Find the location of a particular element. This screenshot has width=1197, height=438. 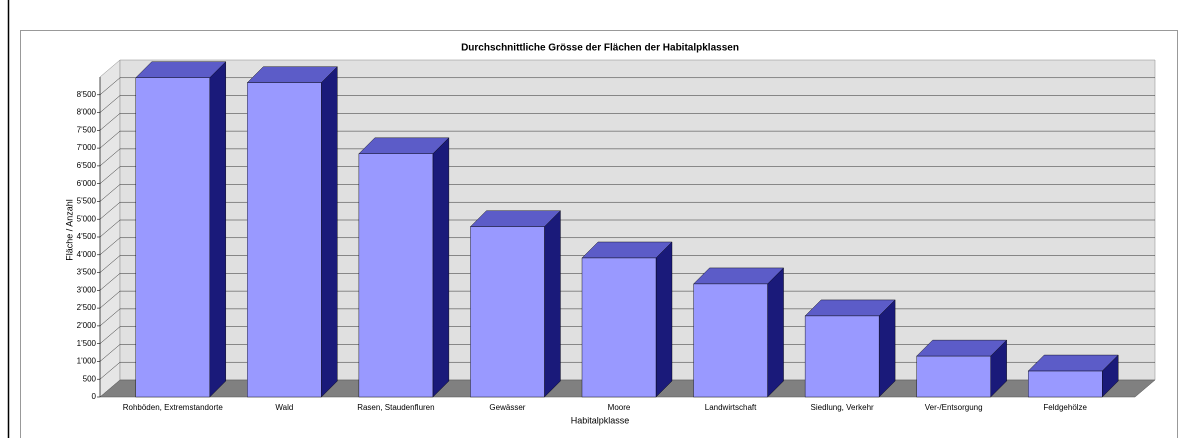

y-tick-label: 7'500 is located at coordinates (87, 129).